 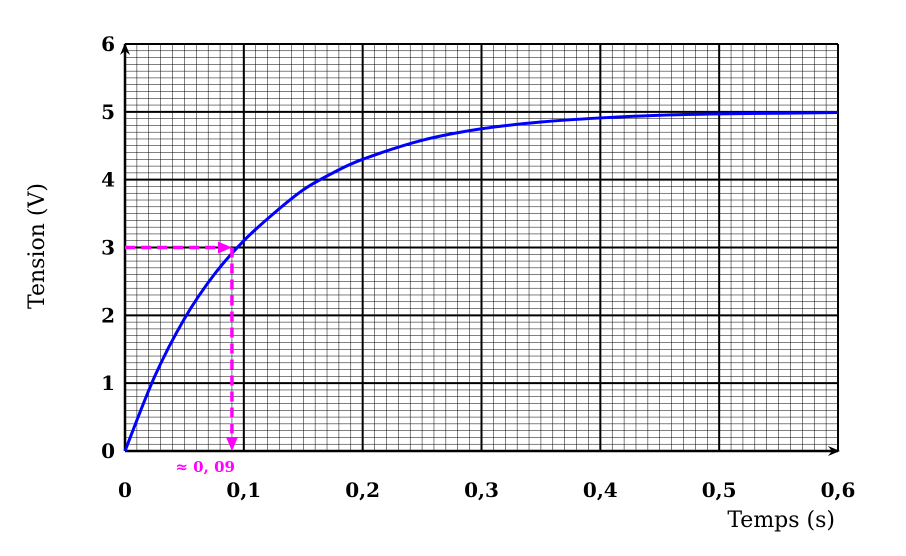 I want to click on annotation-label: ≈ 0, 09, so click(x=205, y=467).